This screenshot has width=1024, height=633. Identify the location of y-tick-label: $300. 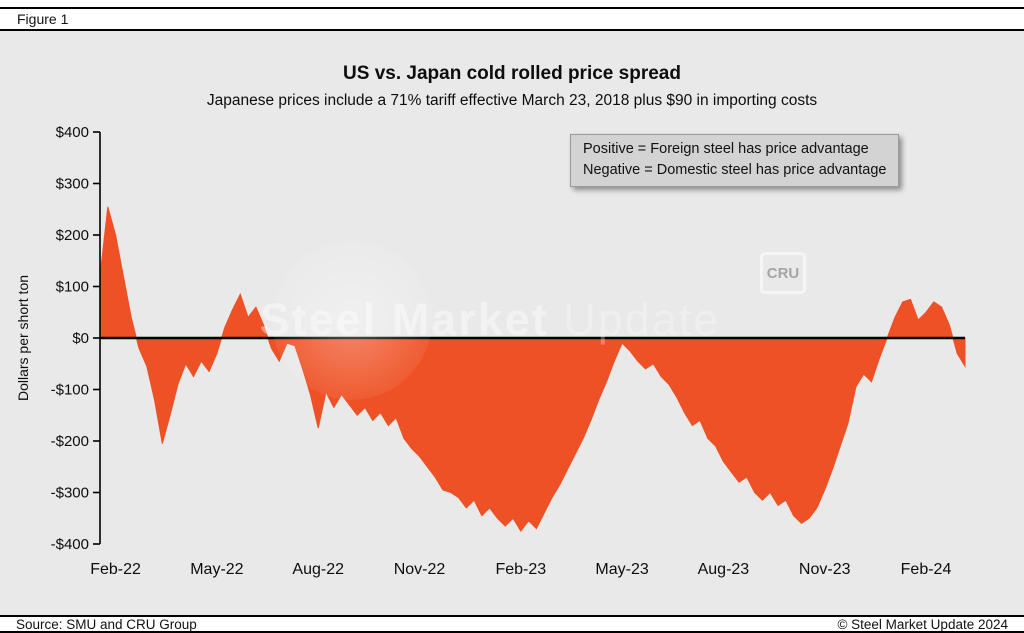
(72, 184).